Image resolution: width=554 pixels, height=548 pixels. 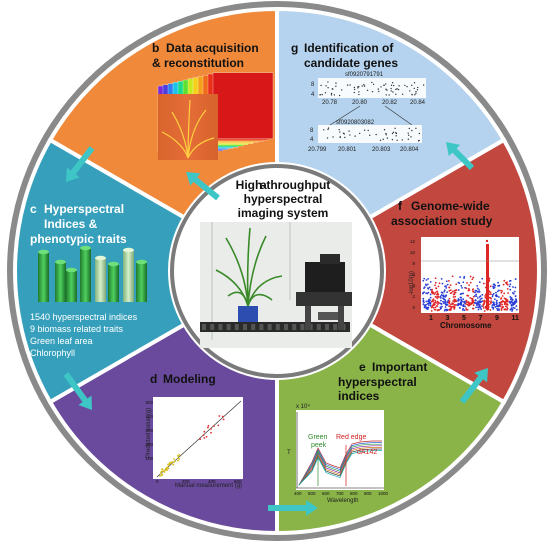 I want to click on imaging-system-illustration, so click(x=276, y=285).